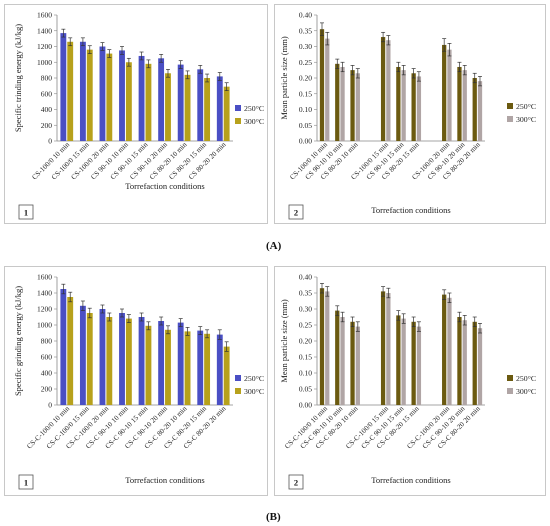  I want to click on y-tick-label: 0.15, so click(305, 357).